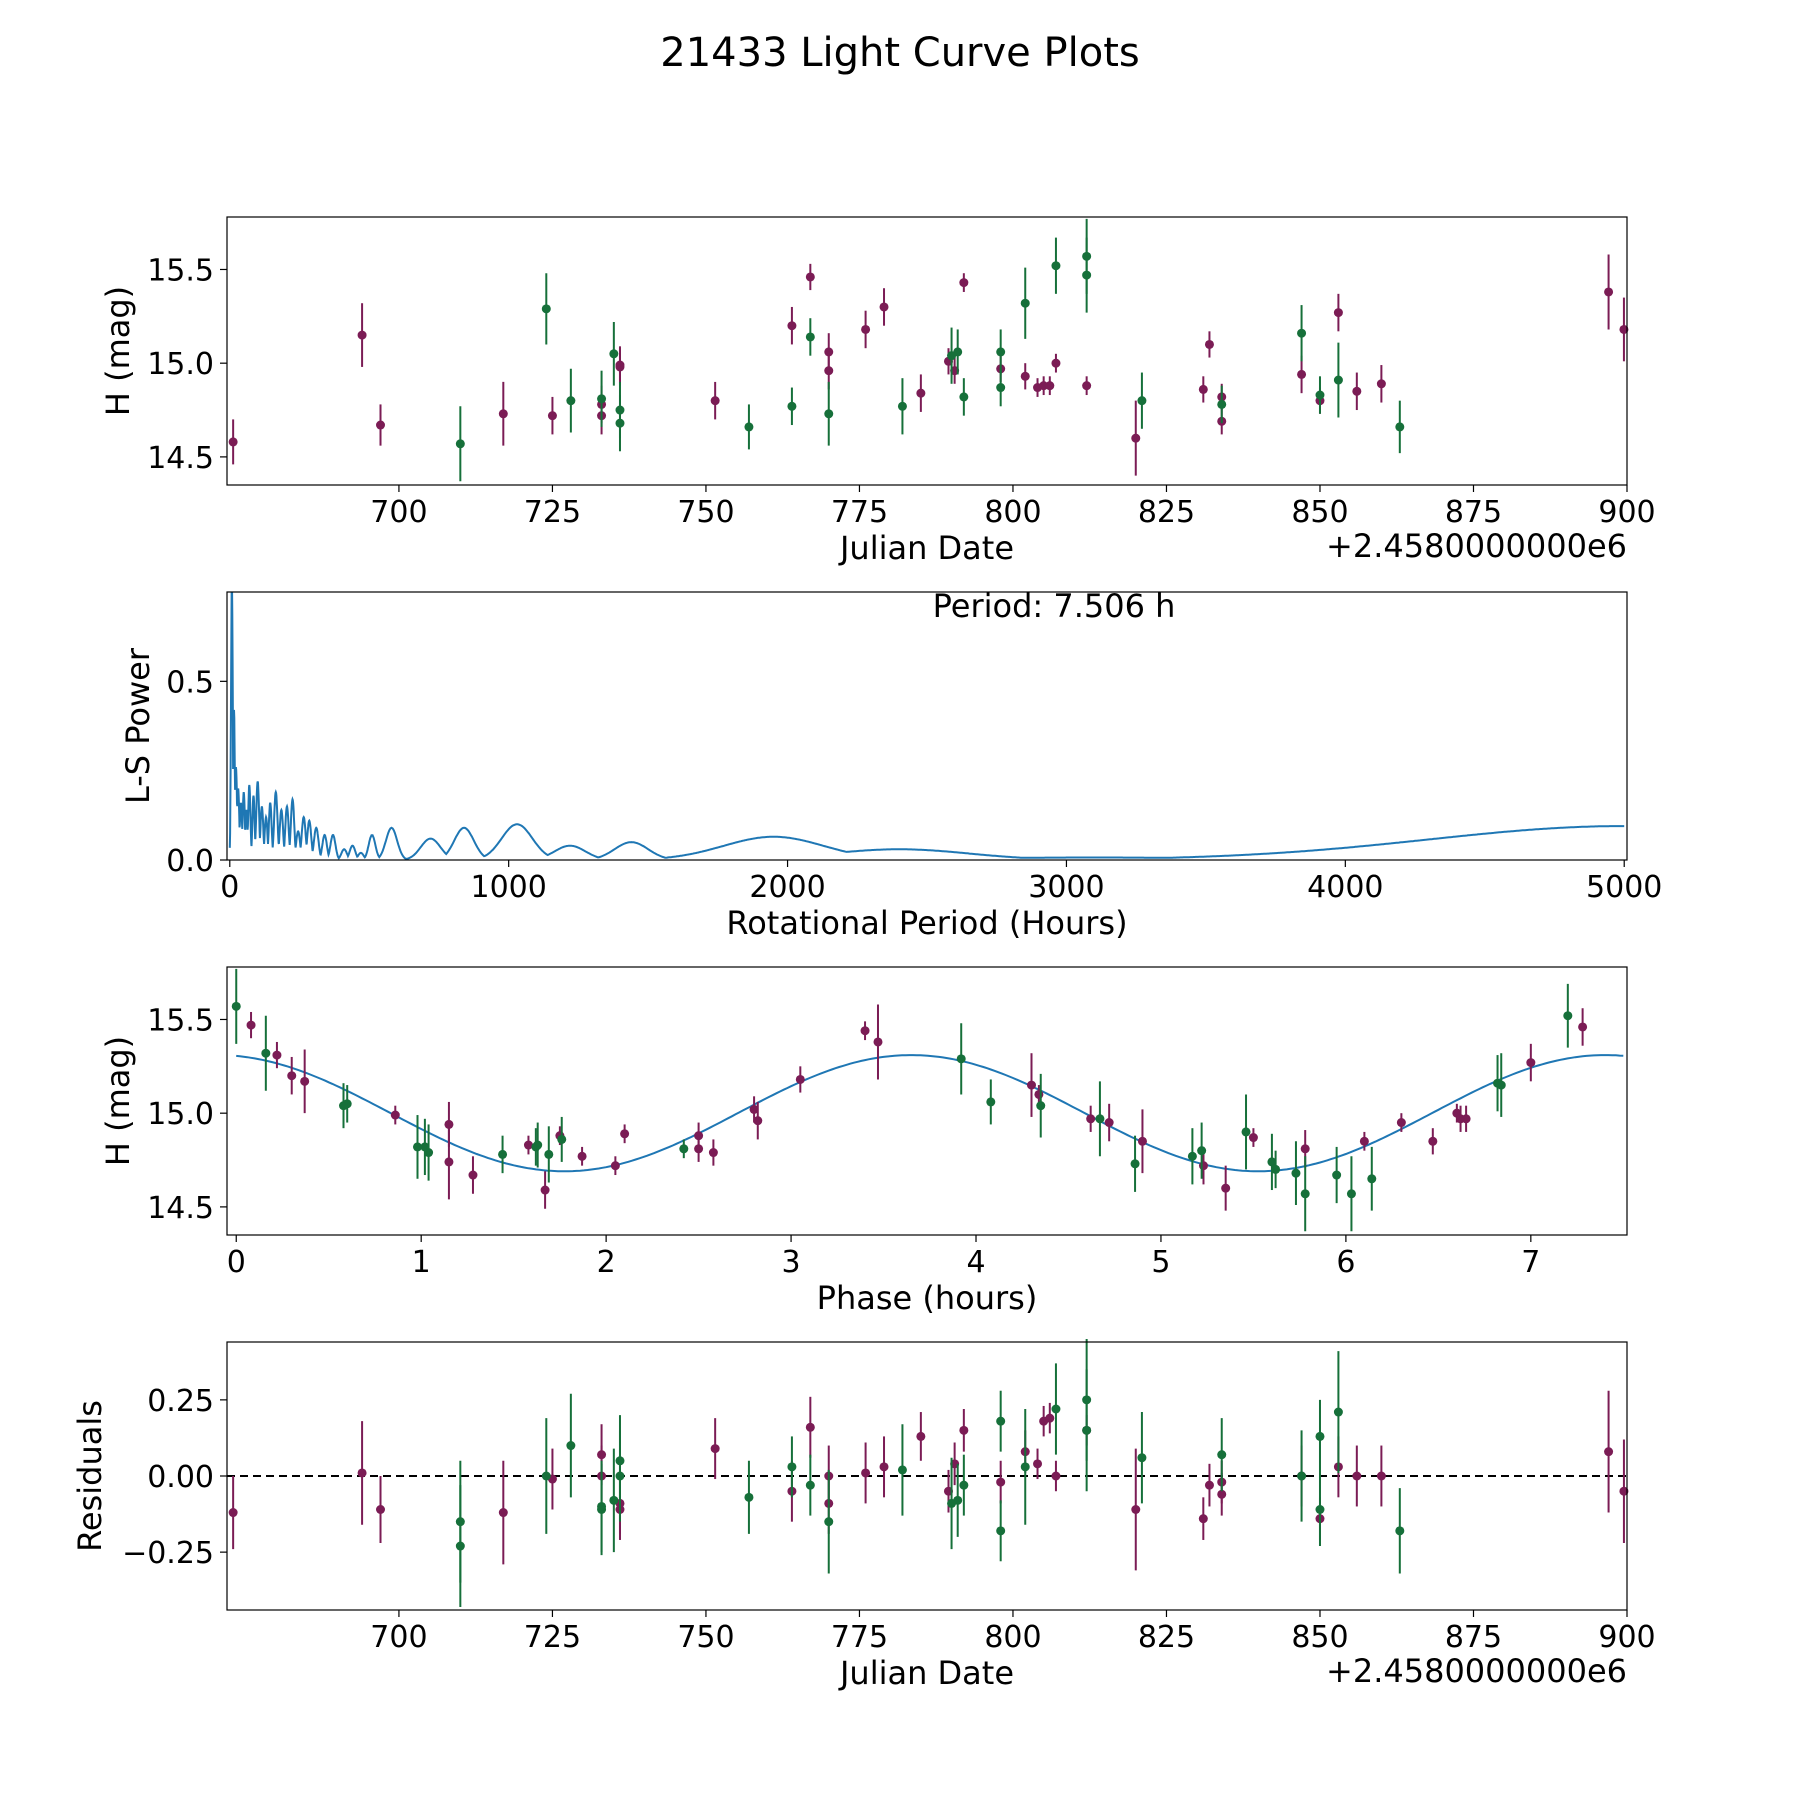  I want to click on phase-xticks: 0 1 2 3 4 5 6 7, so click(883, 1257).